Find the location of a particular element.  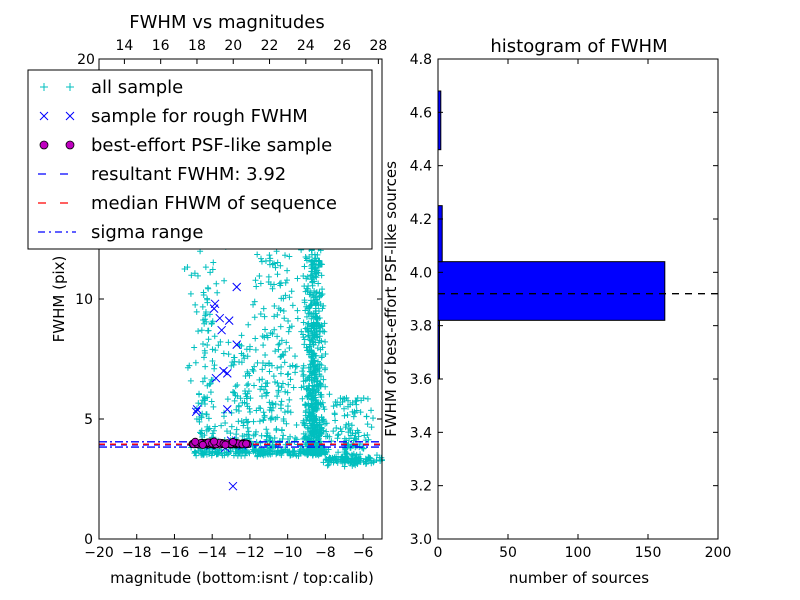

top-x-tick-label: 20 is located at coordinates (233, 46).